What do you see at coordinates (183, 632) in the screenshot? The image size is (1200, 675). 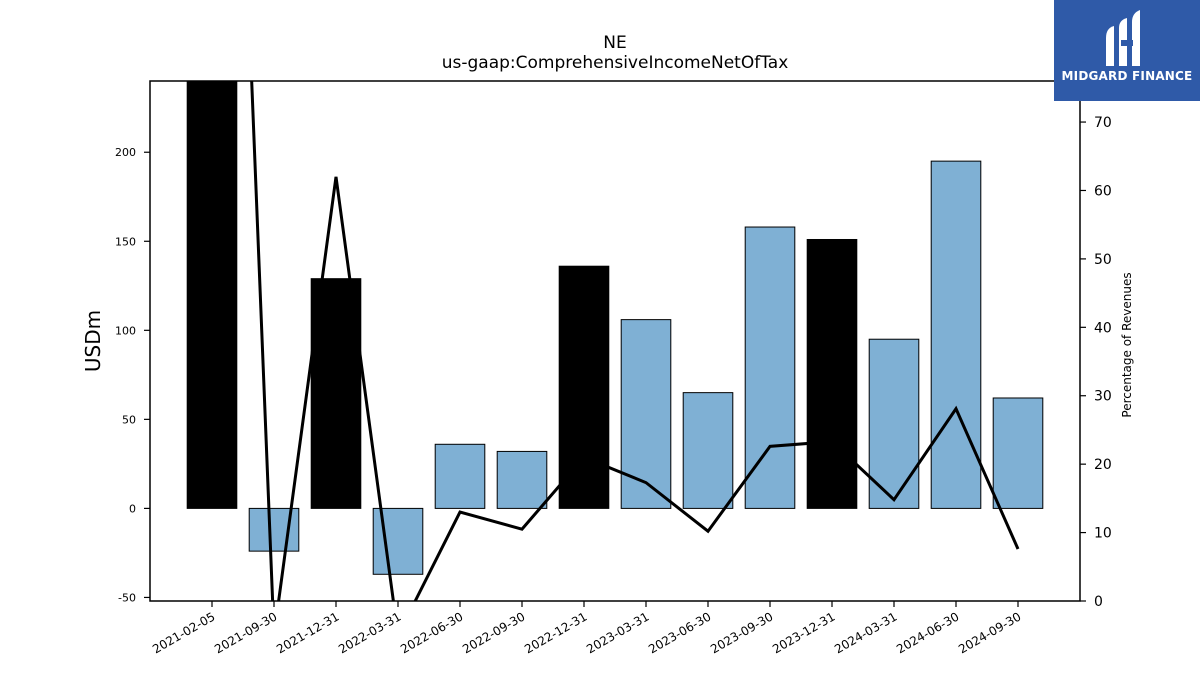 I see `x-tick-label: 2021-02-05` at bounding box center [183, 632].